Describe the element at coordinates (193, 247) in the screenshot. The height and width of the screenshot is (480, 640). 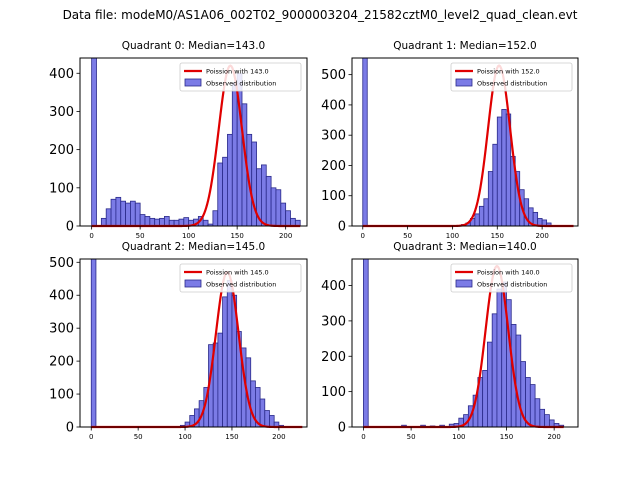
I see `quadrant-2-title: Quadrant 2: Median=145.0` at that location.